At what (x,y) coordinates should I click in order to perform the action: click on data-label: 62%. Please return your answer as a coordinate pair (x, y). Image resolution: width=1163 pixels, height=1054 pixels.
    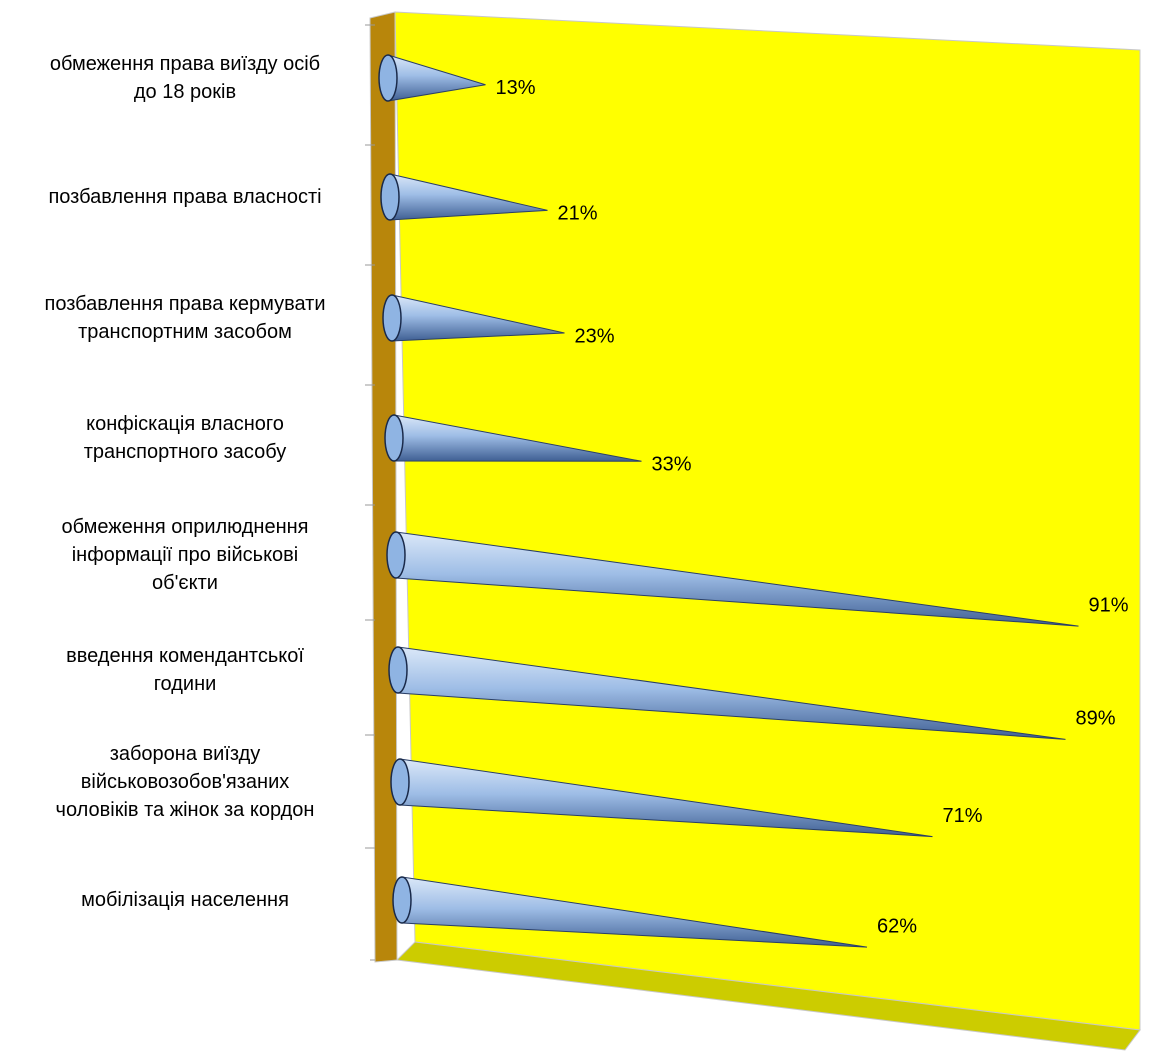
    Looking at the image, I should click on (897, 926).